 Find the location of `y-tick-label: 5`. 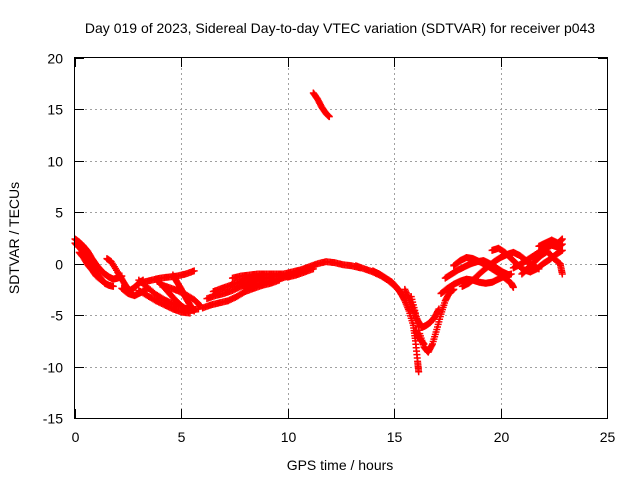

y-tick-label: 5 is located at coordinates (59, 213).